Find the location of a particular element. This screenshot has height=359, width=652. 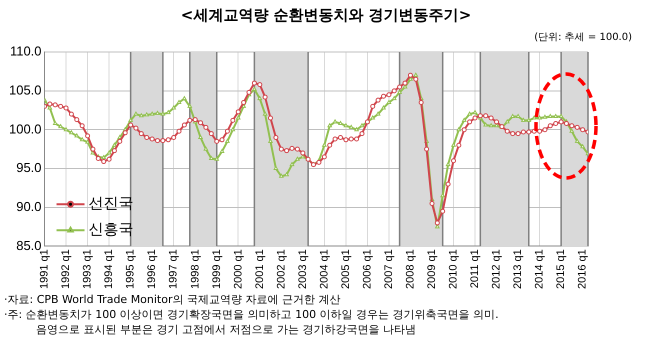

x-tick-label: 2000 q1 is located at coordinates (238, 269).